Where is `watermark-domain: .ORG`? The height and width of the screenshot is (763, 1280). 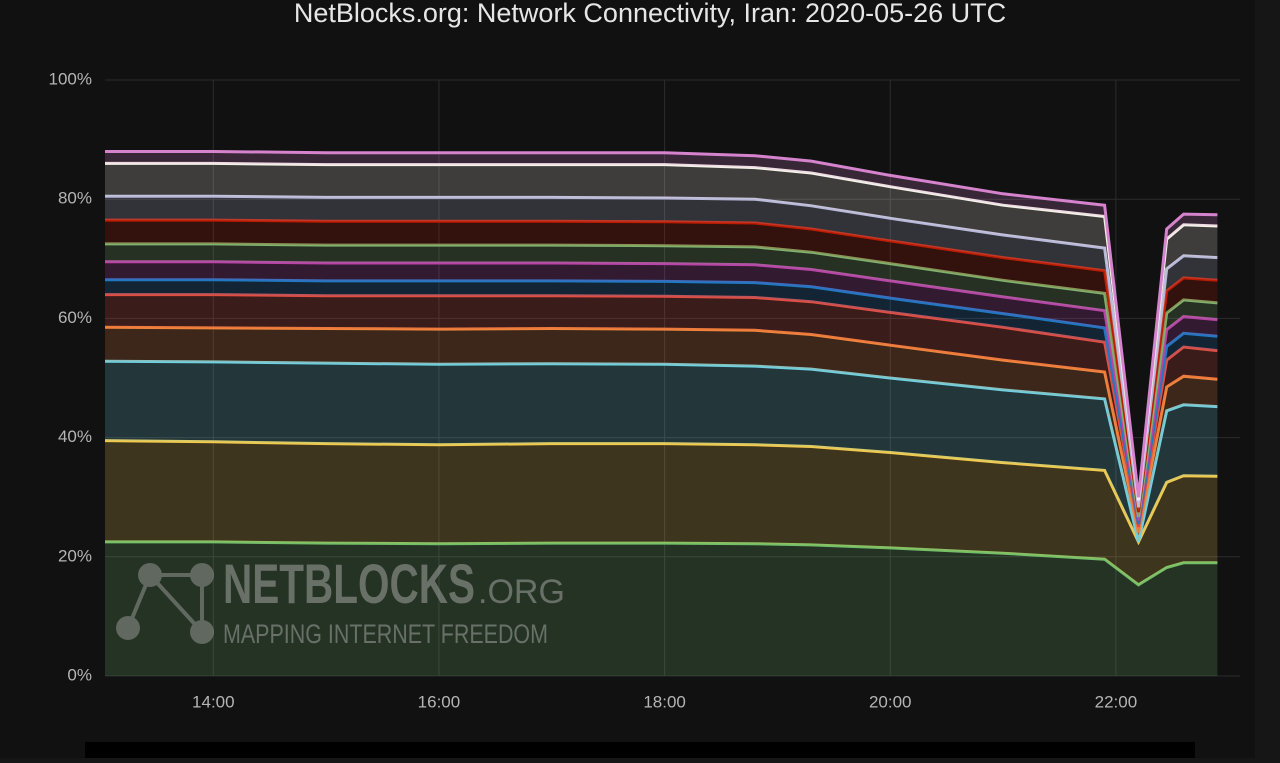
watermark-domain: .ORG is located at coordinates (521, 592).